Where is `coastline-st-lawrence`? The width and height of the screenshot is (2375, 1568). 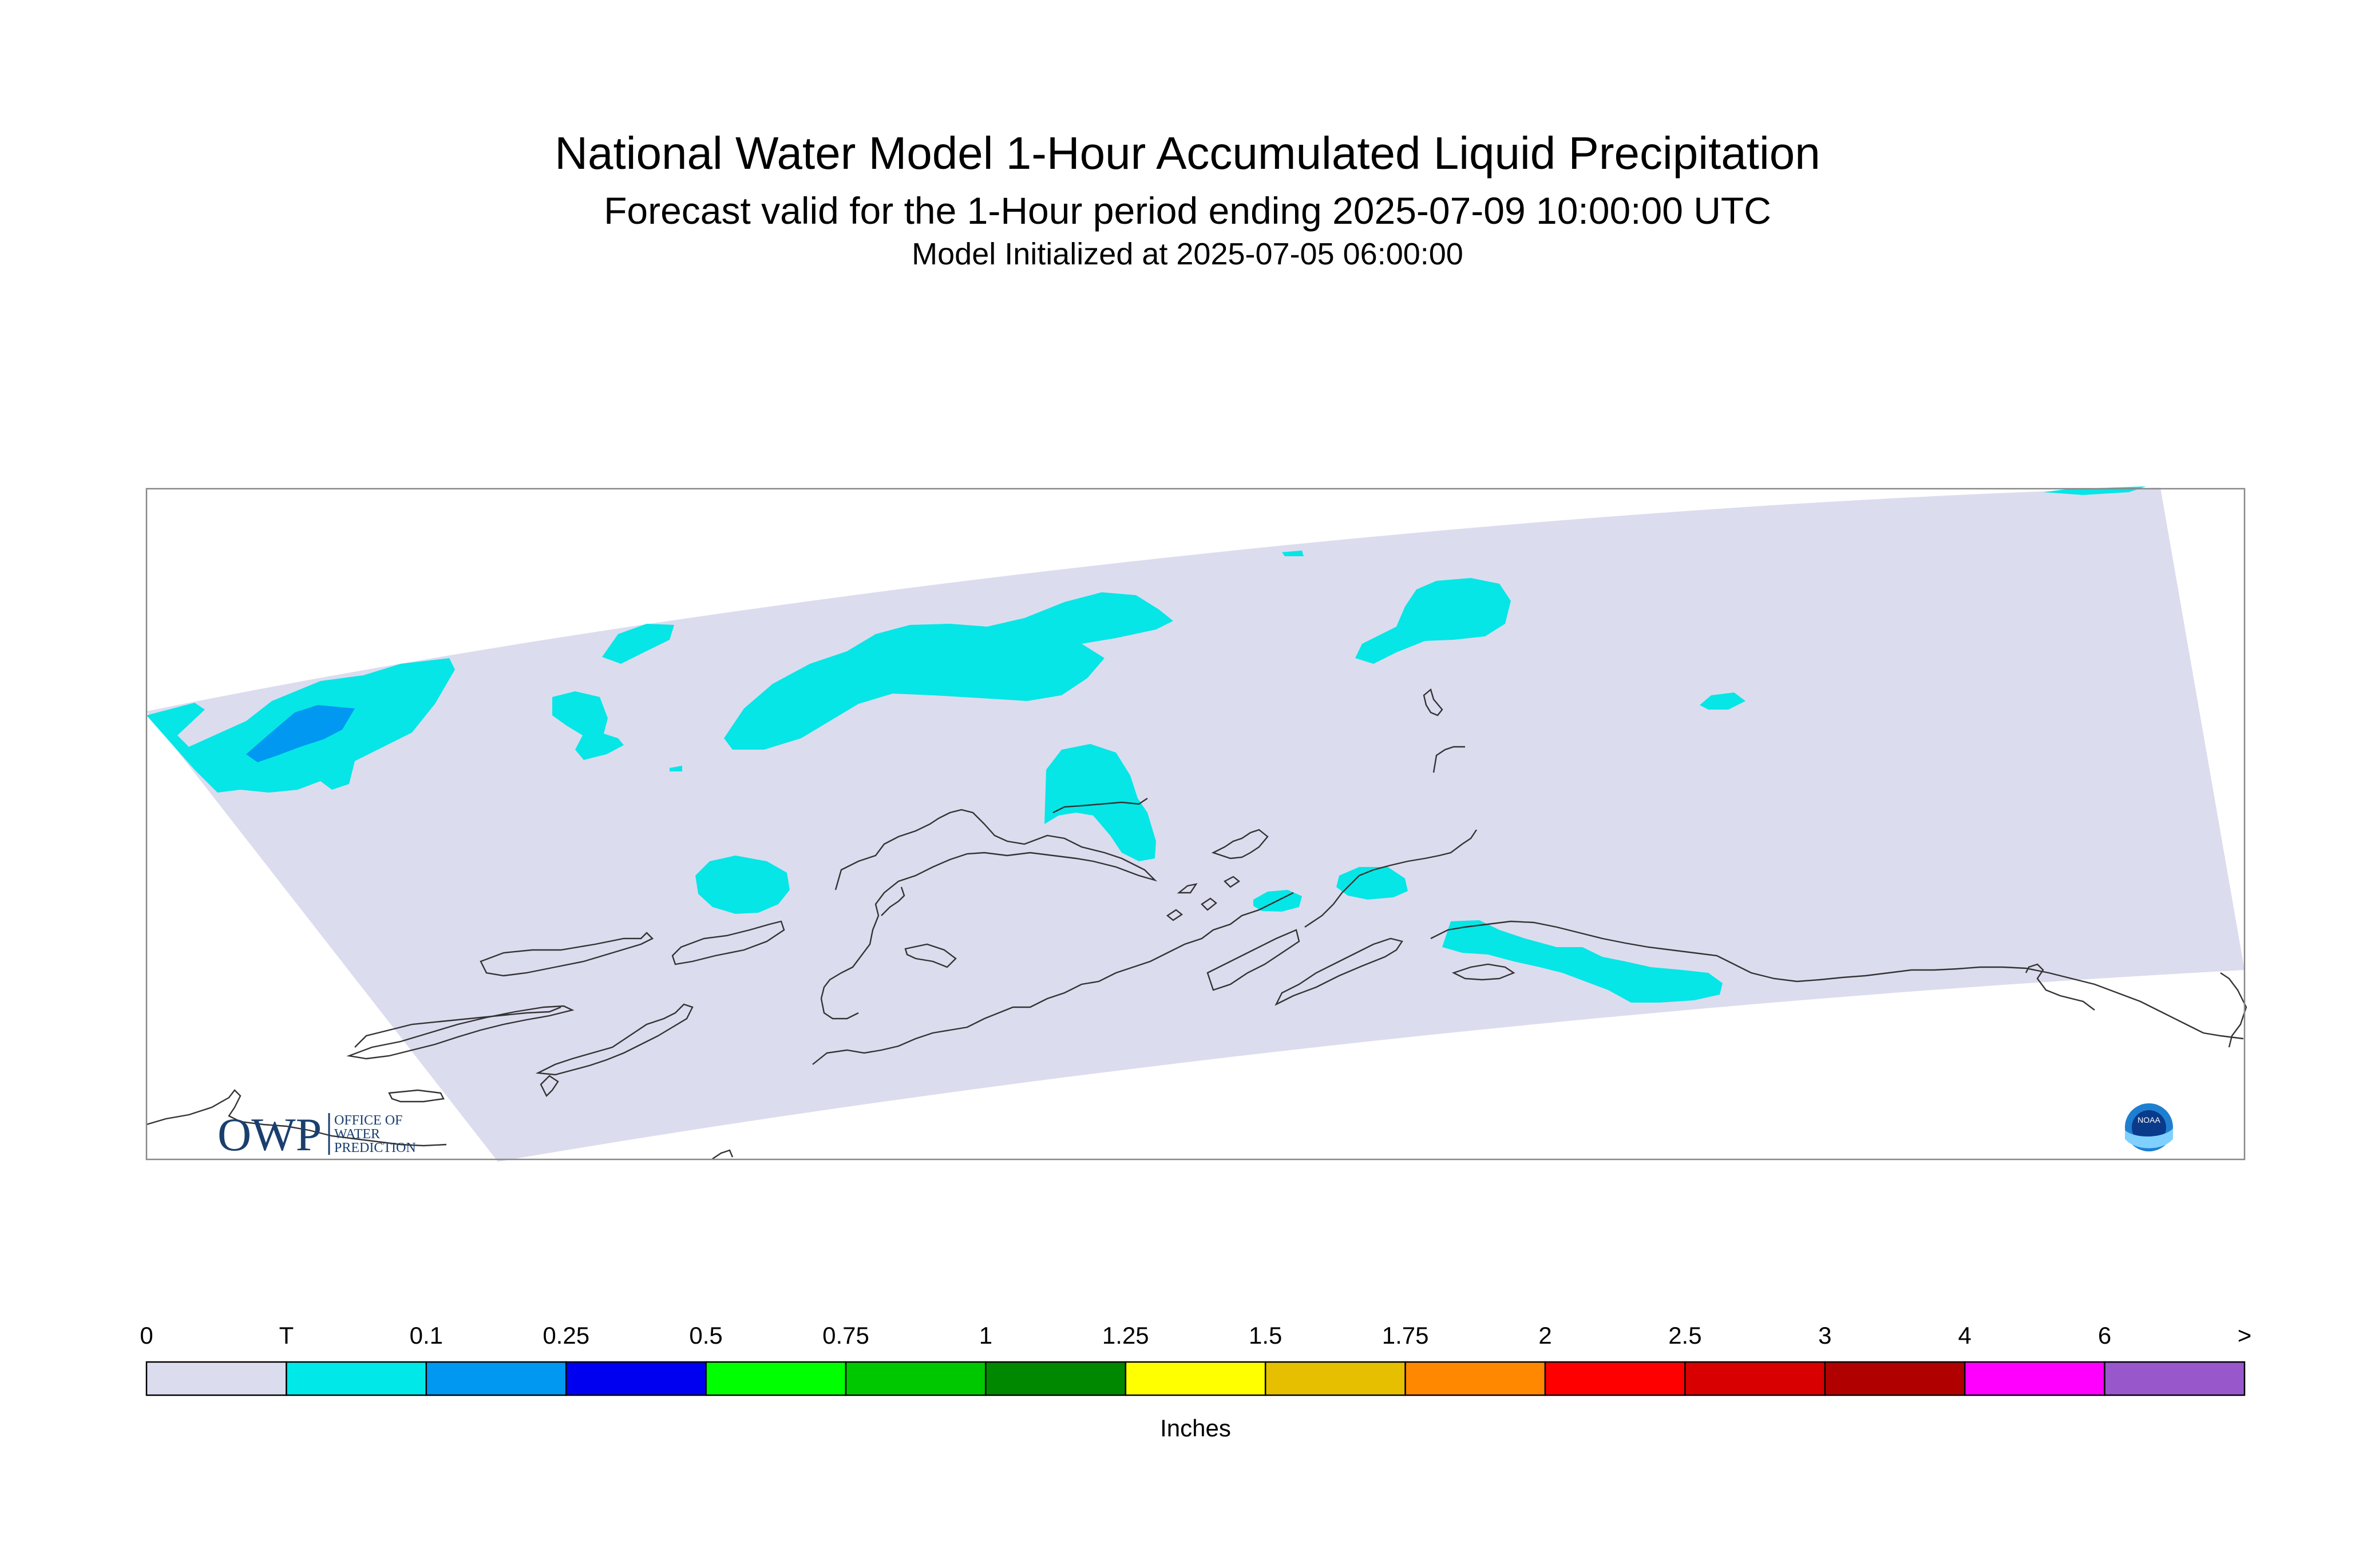 coastline-st-lawrence is located at coordinates (728, 942).